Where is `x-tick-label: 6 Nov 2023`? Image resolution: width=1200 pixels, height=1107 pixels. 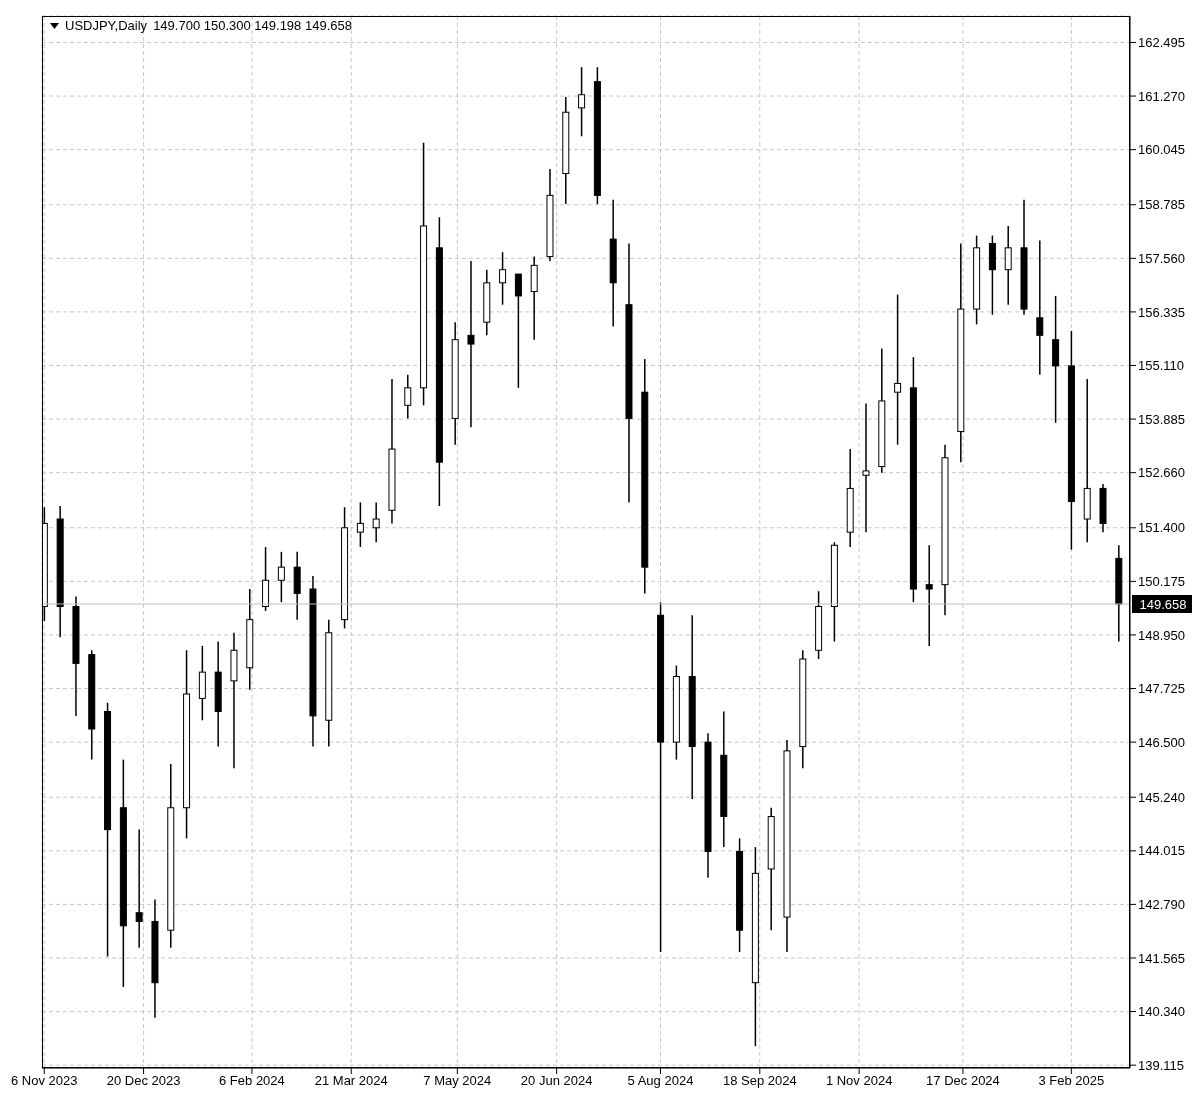
x-tick-label: 6 Nov 2023 is located at coordinates (44, 1081).